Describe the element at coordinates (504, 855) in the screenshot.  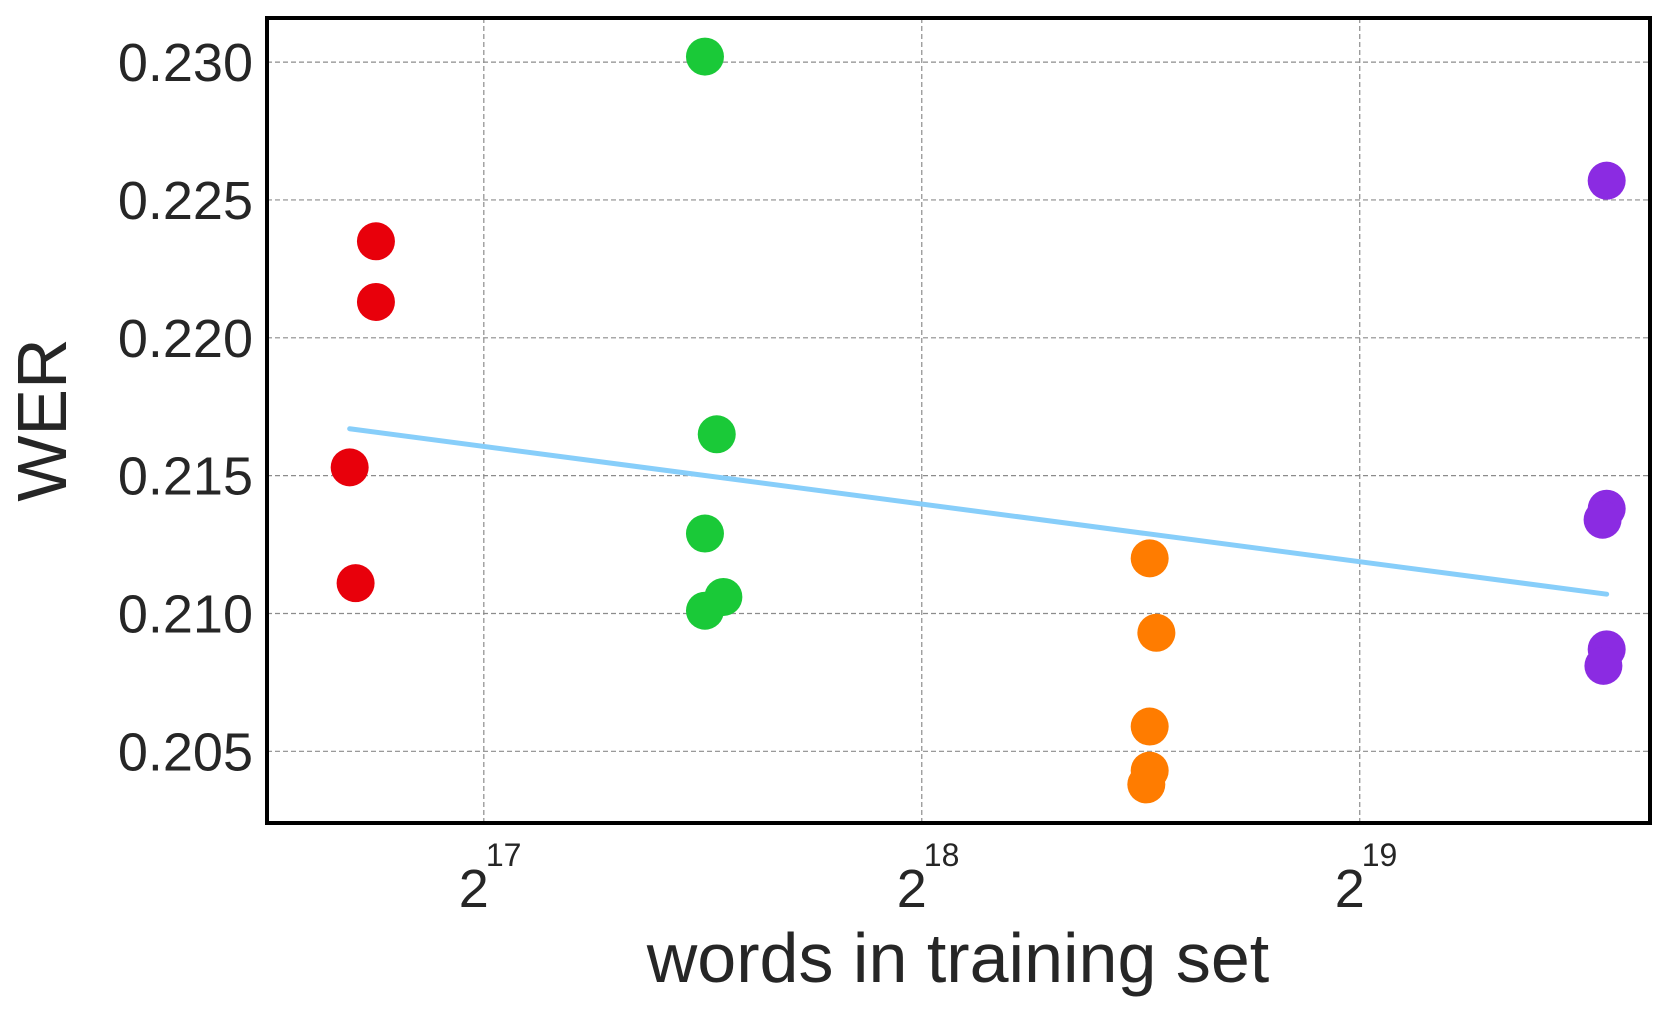
I see `x-tick-exponent: 17` at that location.